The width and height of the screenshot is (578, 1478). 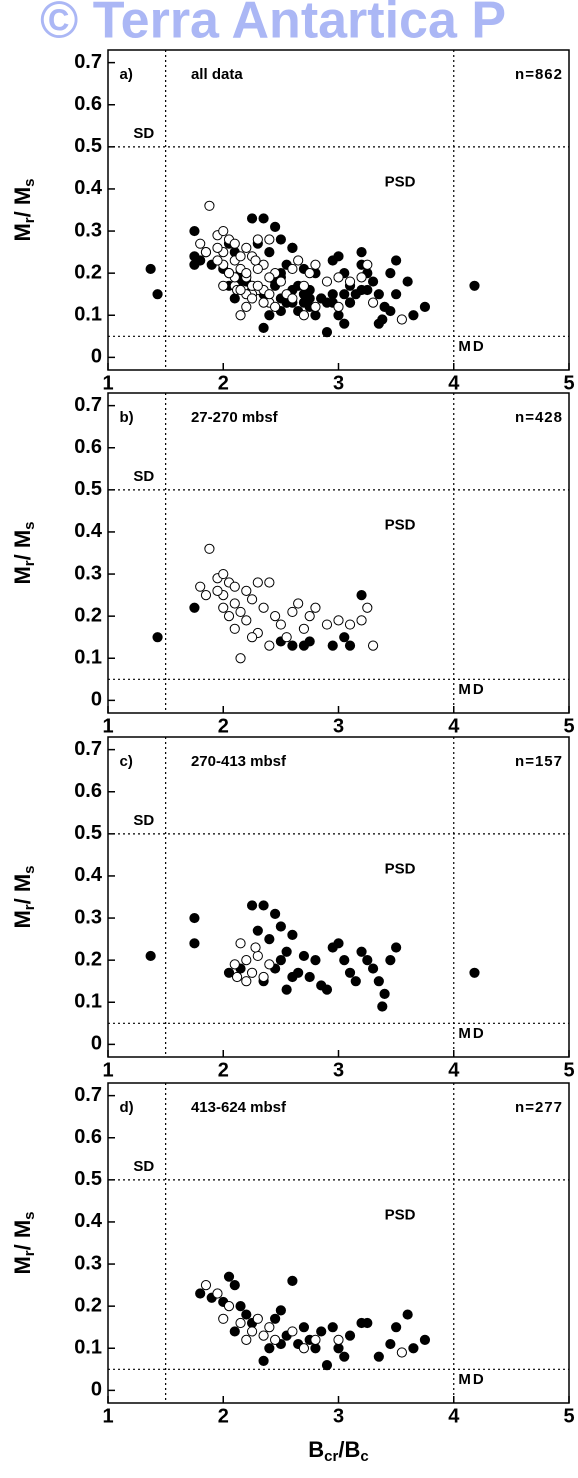 What do you see at coordinates (400, 525) in the screenshot?
I see `region-label: PSD` at bounding box center [400, 525].